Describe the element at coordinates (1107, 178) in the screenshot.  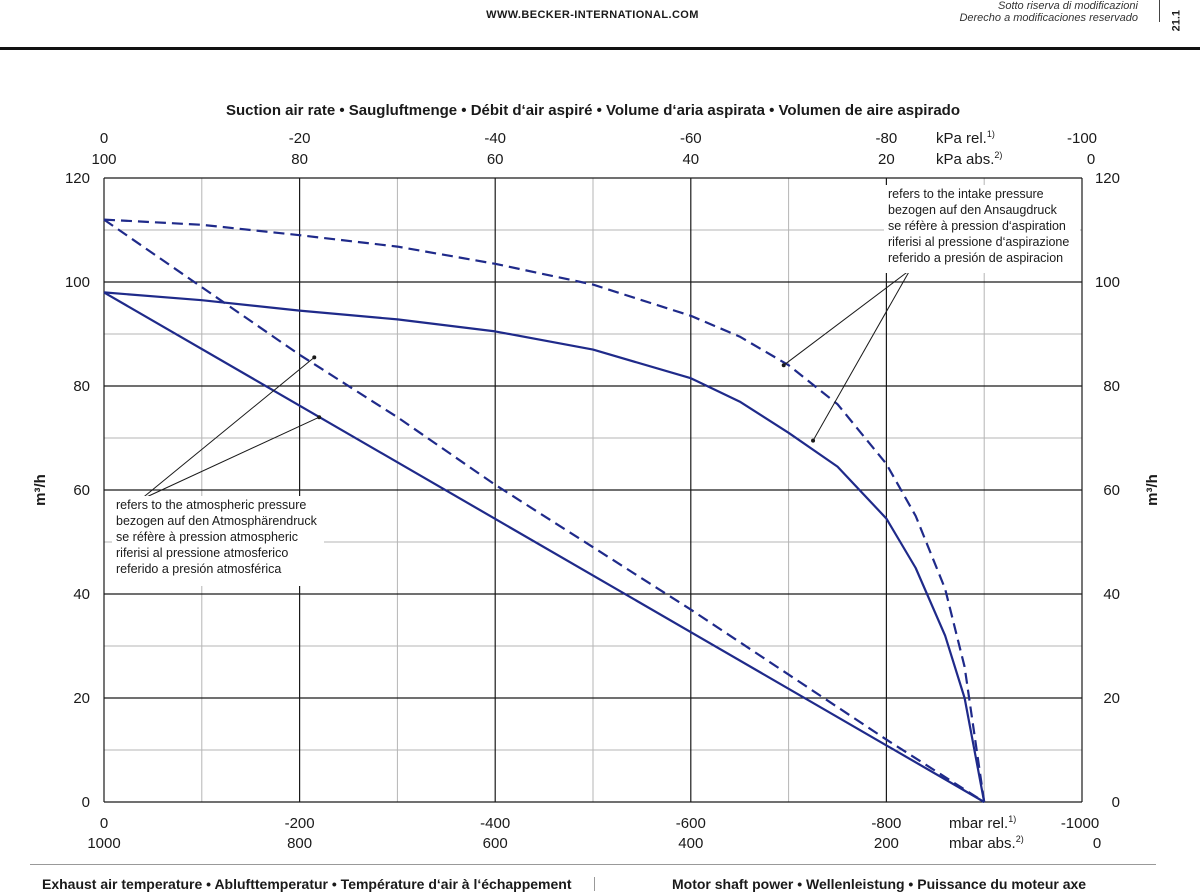
I see `y-tick-label-right: 120` at that location.